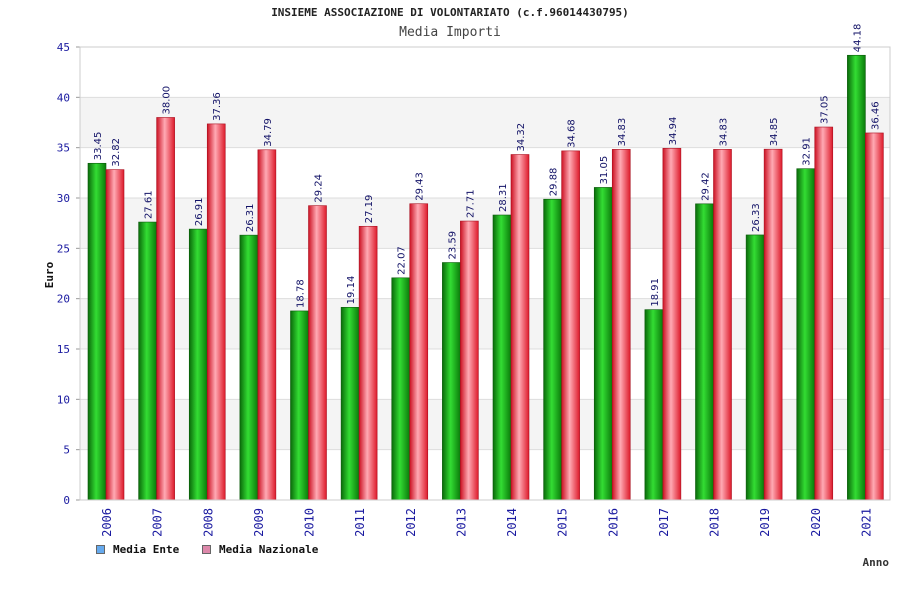 Image resolution: width=900 pixels, height=600 pixels. What do you see at coordinates (715, 522) in the screenshot?
I see `x-tick-label: 2018` at bounding box center [715, 522].